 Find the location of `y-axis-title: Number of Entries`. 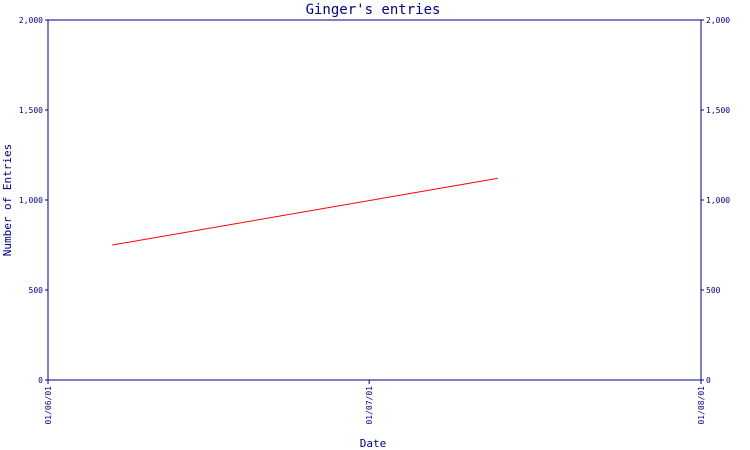

y-axis-title: Number of Entries is located at coordinates (7, 200).